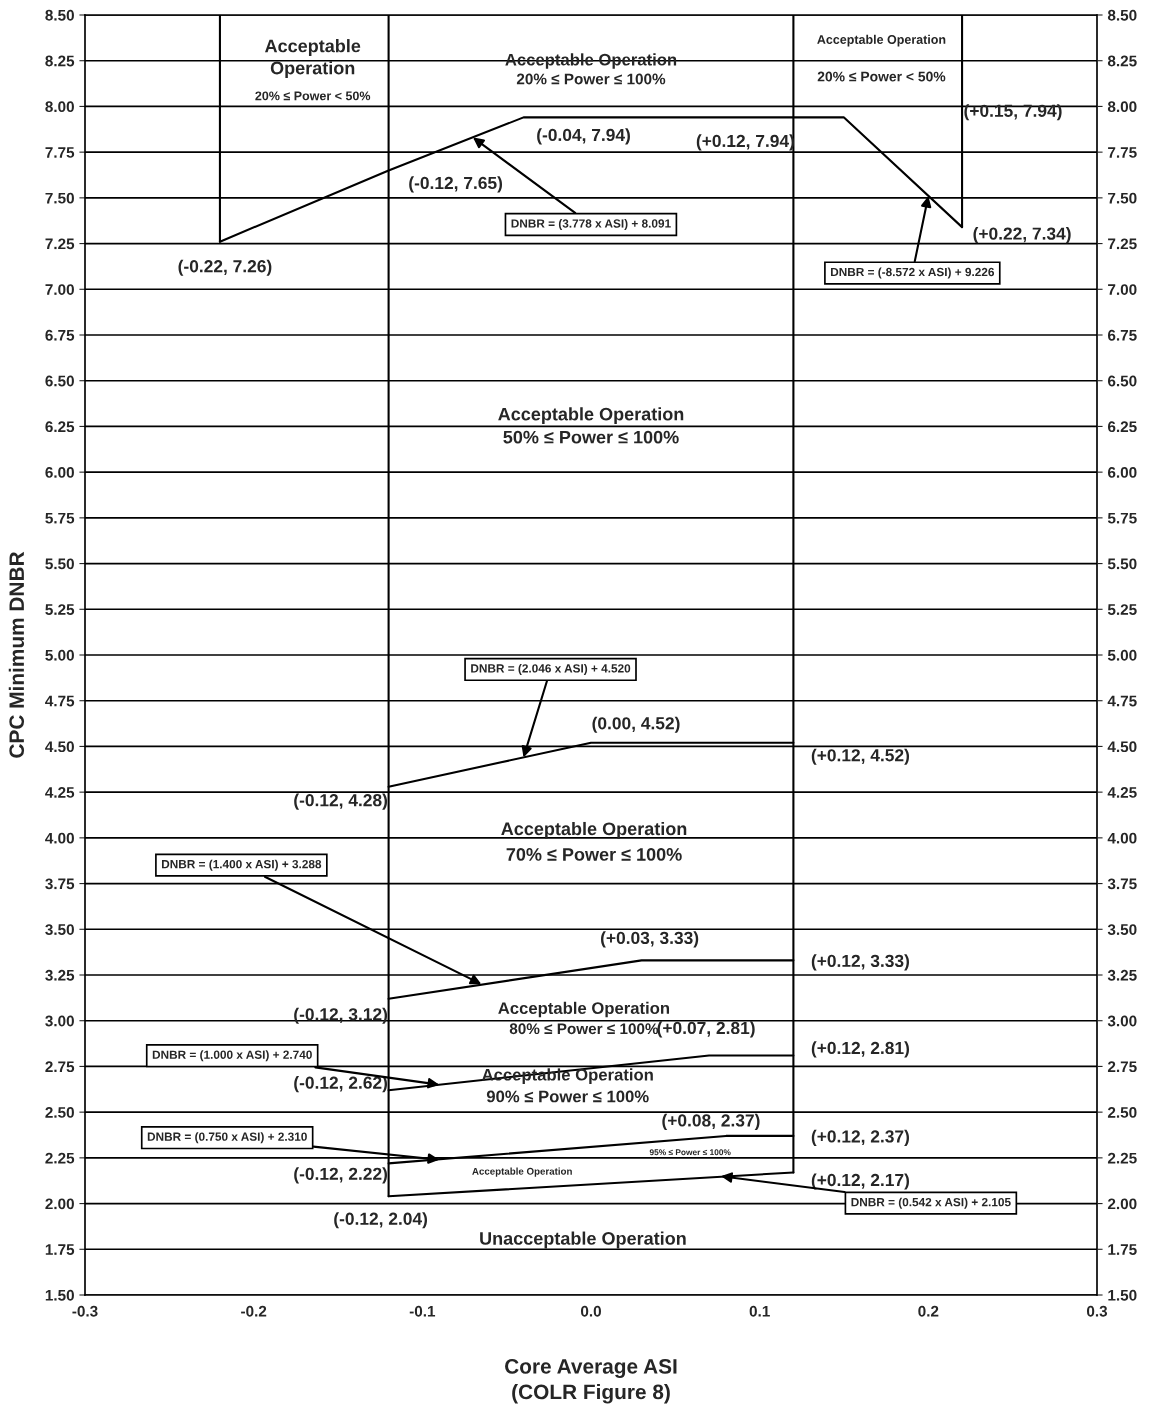  Describe the element at coordinates (60, 792) in the screenshot. I see `y-tick-label: 4.25` at that location.